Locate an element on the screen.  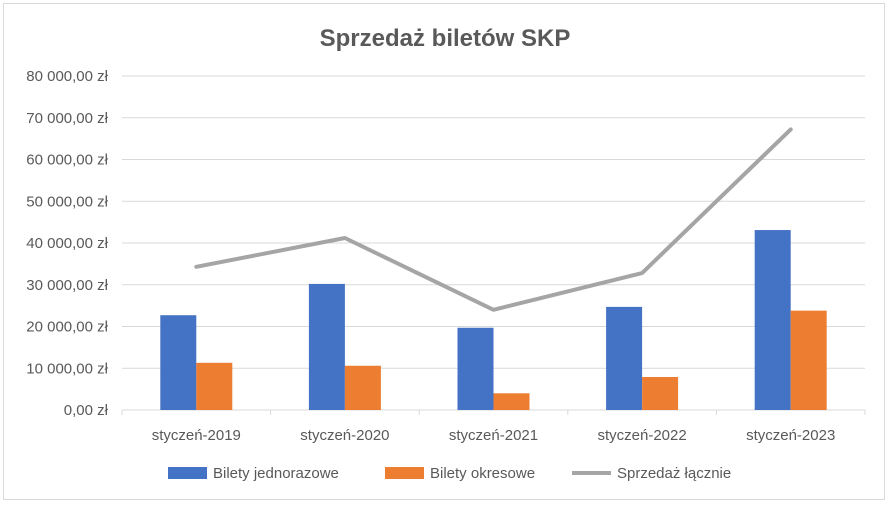
legend-label: Bilety jednorazowe is located at coordinates (276, 473).